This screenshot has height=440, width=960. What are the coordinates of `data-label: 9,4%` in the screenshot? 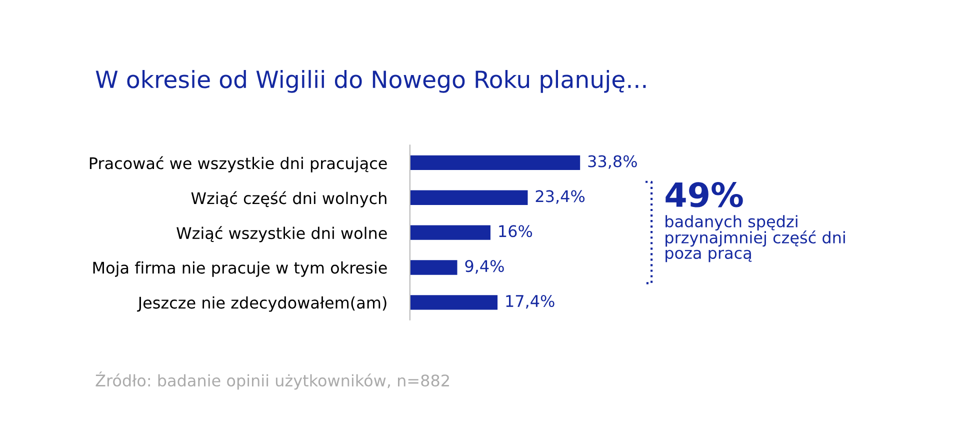 It's located at (484, 267).